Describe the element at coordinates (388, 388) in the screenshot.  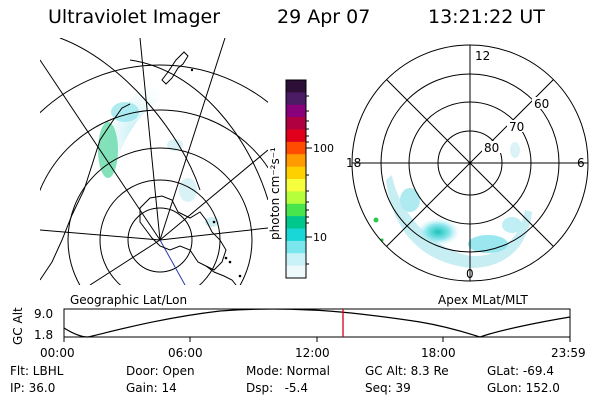
I see `seq-label: Seq: 39` at that location.